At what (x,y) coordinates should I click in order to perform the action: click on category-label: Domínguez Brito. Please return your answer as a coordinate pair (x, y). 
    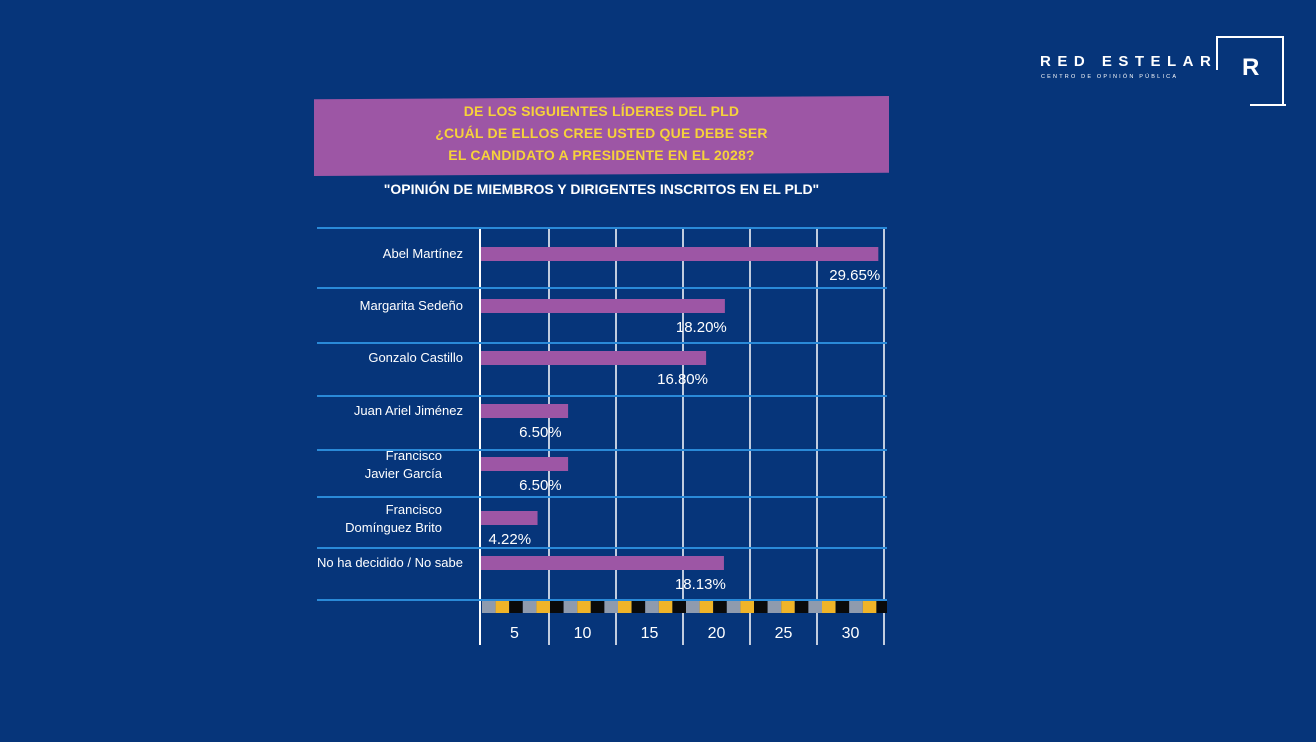
    Looking at the image, I should click on (393, 527).